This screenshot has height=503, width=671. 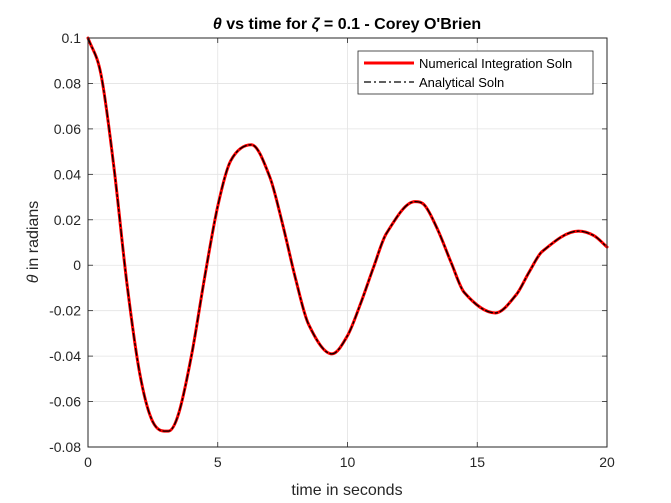 I want to click on x-tick-label: 5, so click(x=218, y=462).